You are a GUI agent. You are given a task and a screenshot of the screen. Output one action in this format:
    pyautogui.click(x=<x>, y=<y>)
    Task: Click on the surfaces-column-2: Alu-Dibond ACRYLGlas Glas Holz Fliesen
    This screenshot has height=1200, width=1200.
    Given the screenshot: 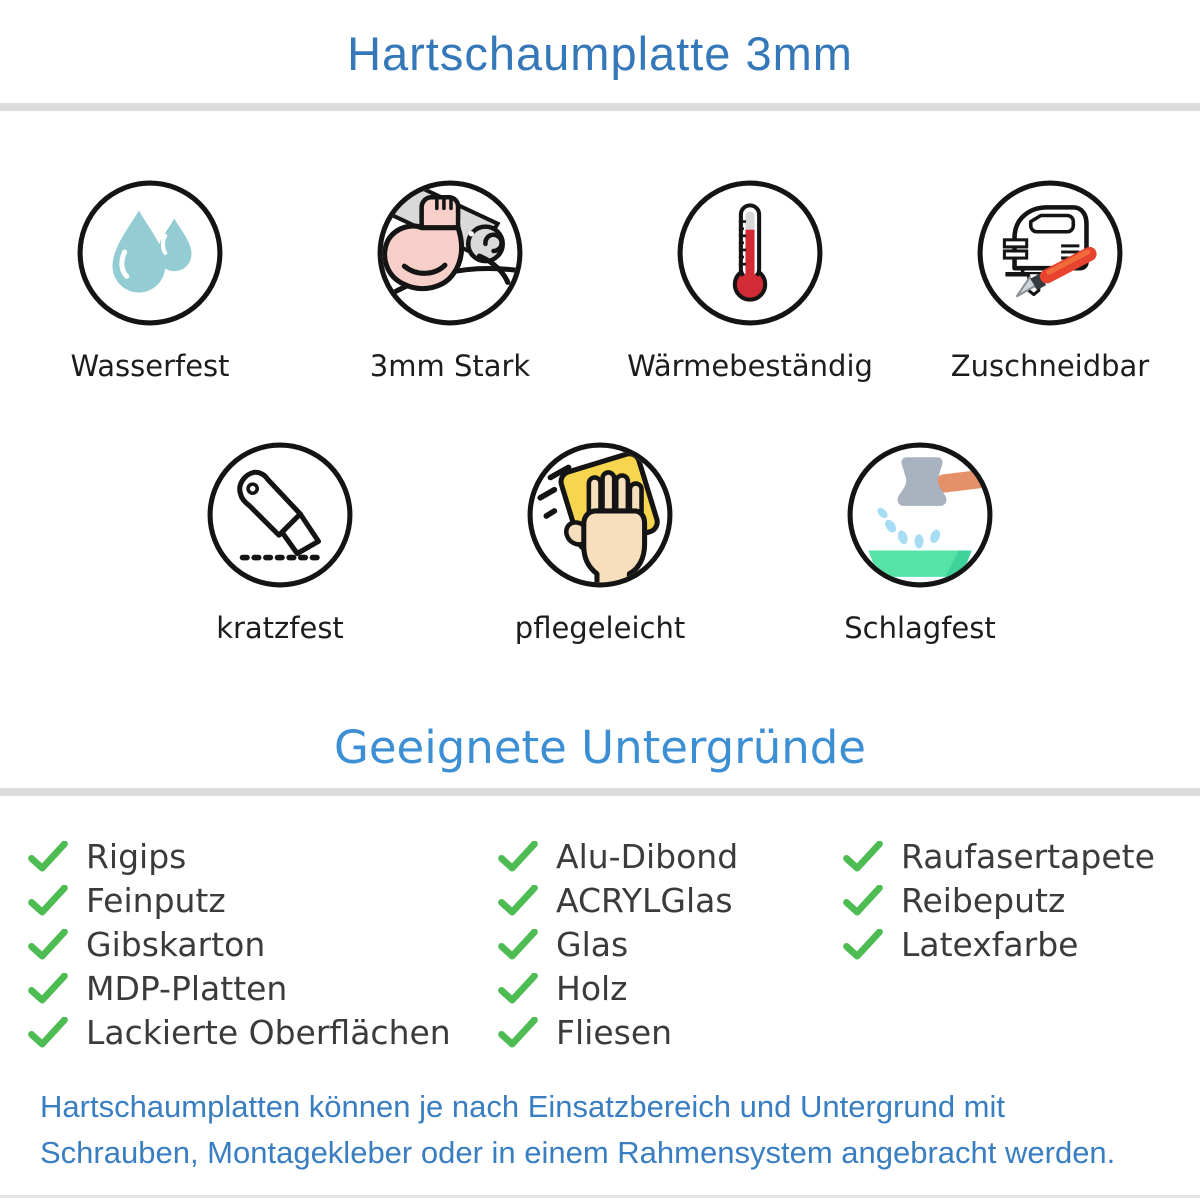 What is the action you would take?
    pyautogui.click(x=670, y=944)
    